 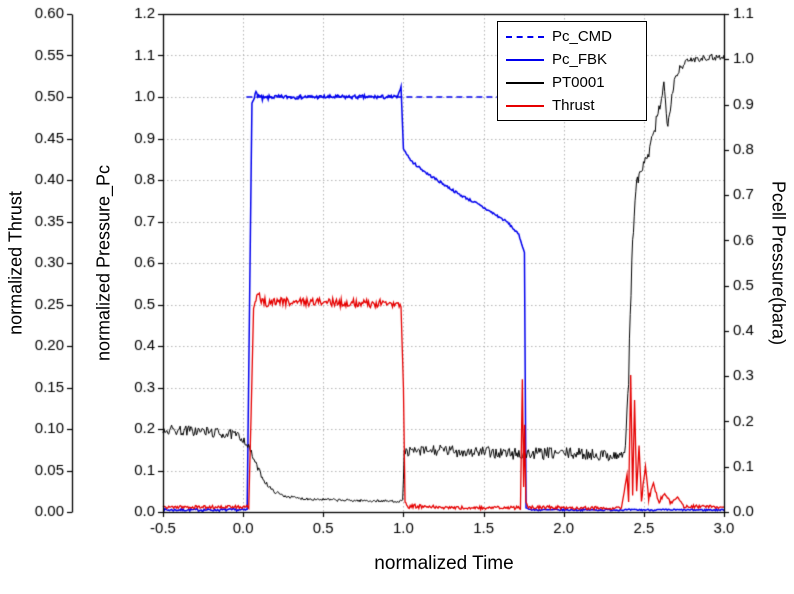 I want to click on legend-item-thrust: Thrust, so click(x=572, y=105).